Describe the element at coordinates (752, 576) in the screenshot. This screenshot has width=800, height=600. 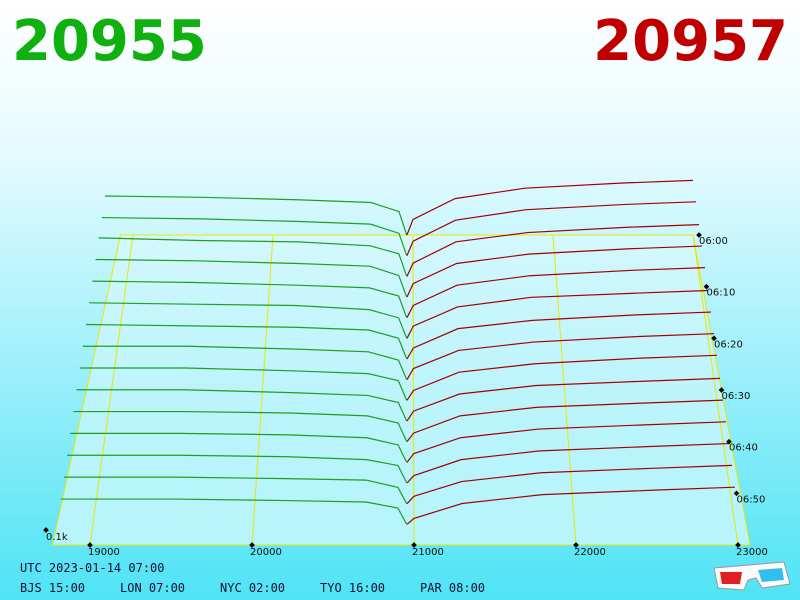
I see `3d-glasses-icon` at that location.